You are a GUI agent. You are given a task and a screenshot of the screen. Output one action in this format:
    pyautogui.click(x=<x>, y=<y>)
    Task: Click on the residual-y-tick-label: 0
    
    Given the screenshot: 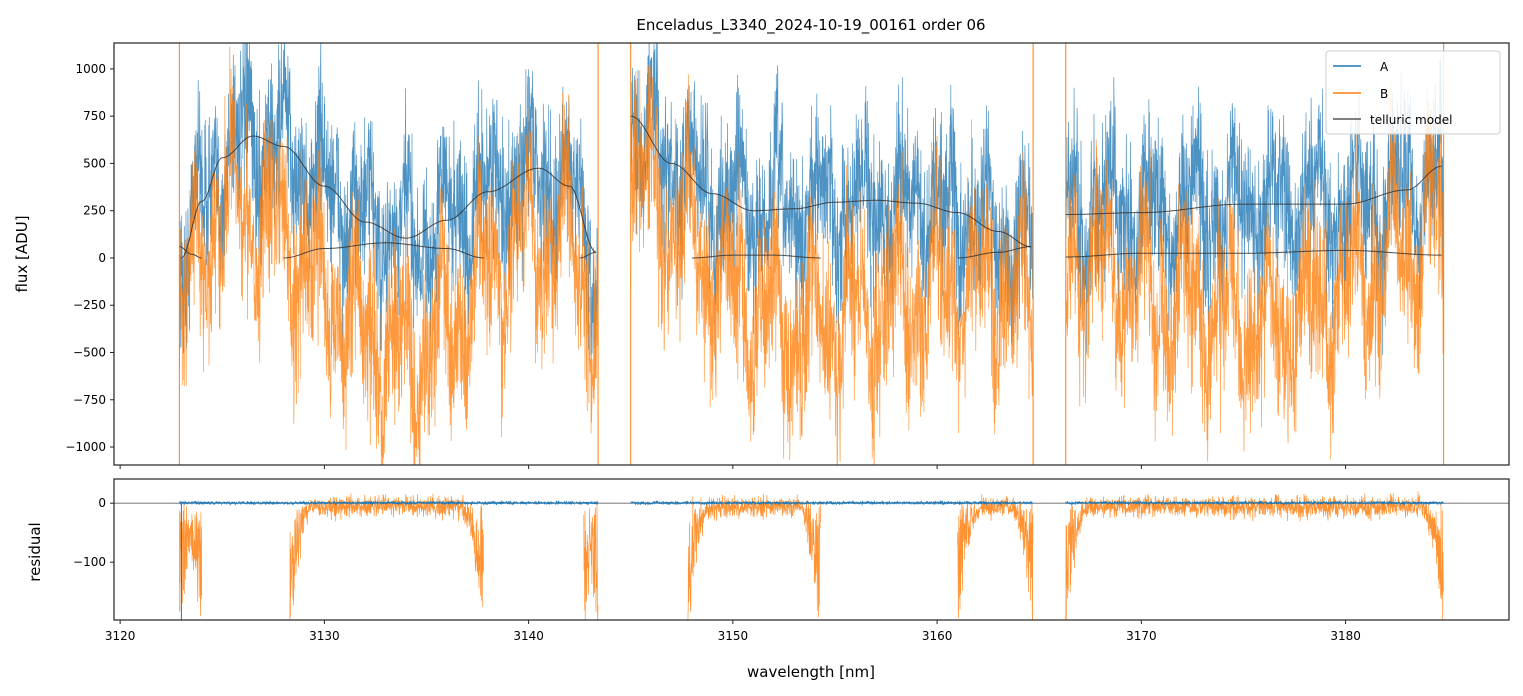 What is the action you would take?
    pyautogui.click(x=102, y=503)
    